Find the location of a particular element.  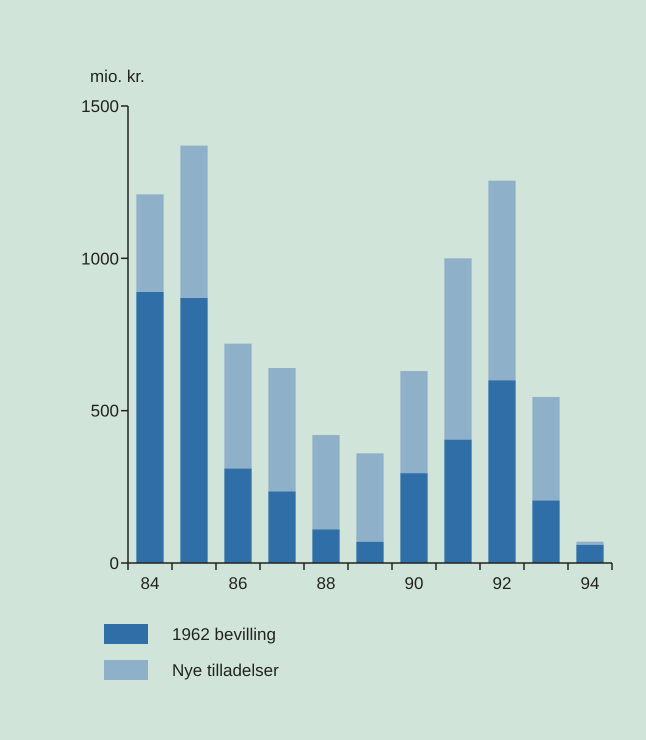

legend-label: Nye tilladelser is located at coordinates (226, 670).